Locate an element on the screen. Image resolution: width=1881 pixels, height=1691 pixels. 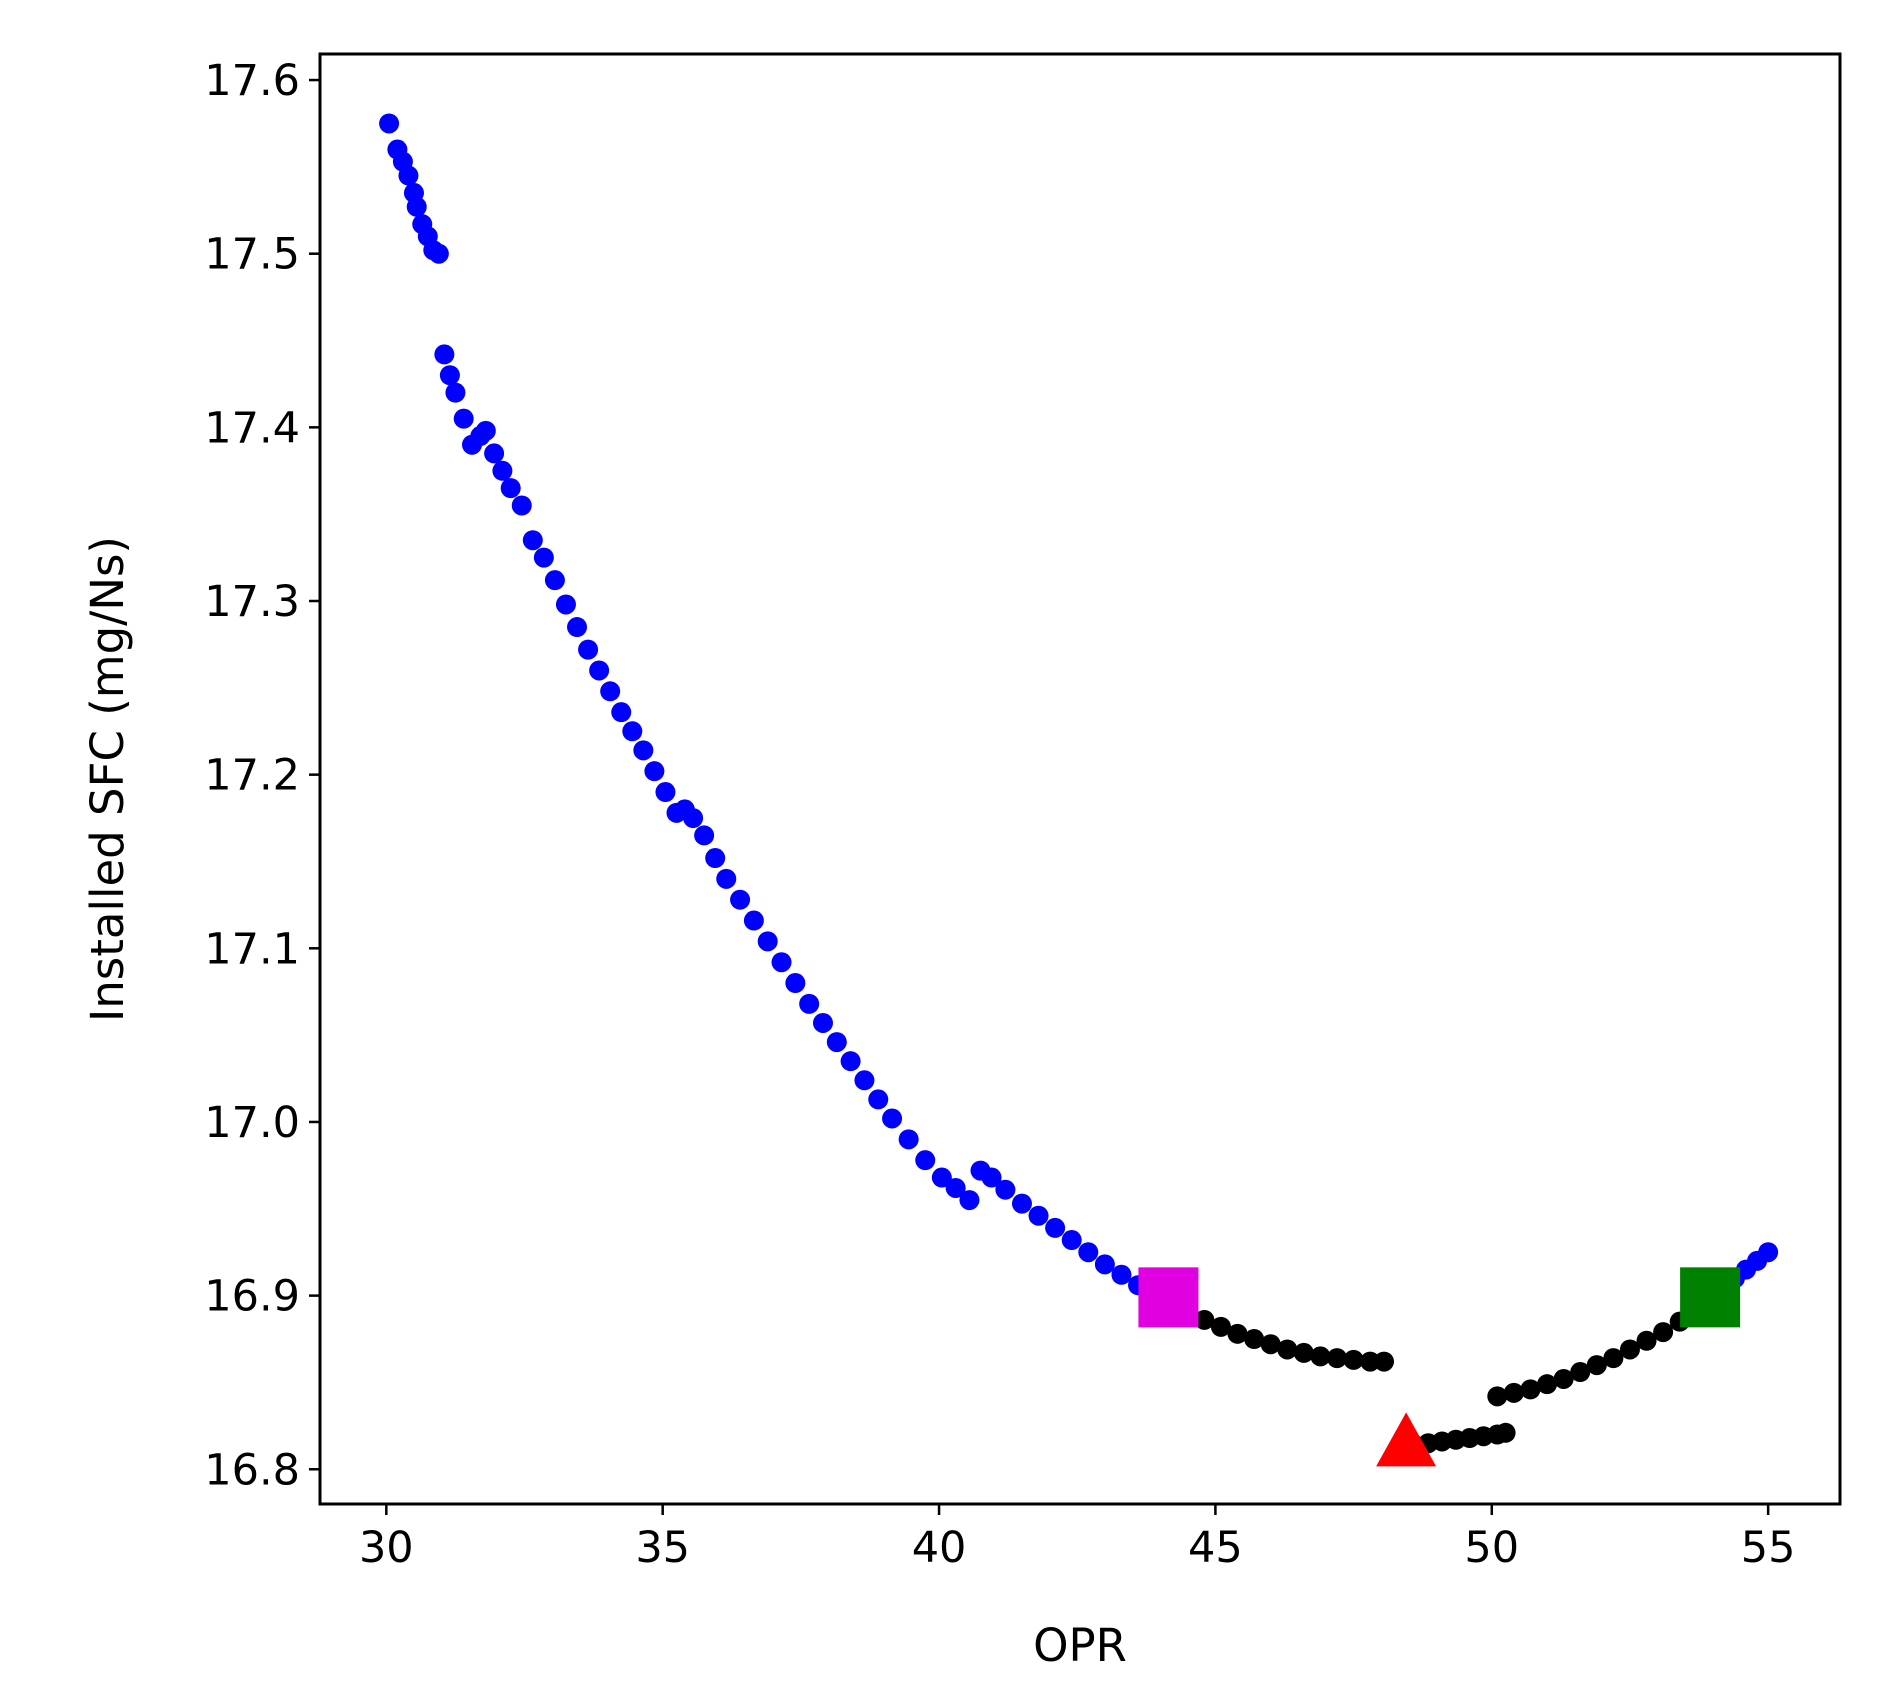
y-tick-label: 16.9 is located at coordinates (252, 1297).